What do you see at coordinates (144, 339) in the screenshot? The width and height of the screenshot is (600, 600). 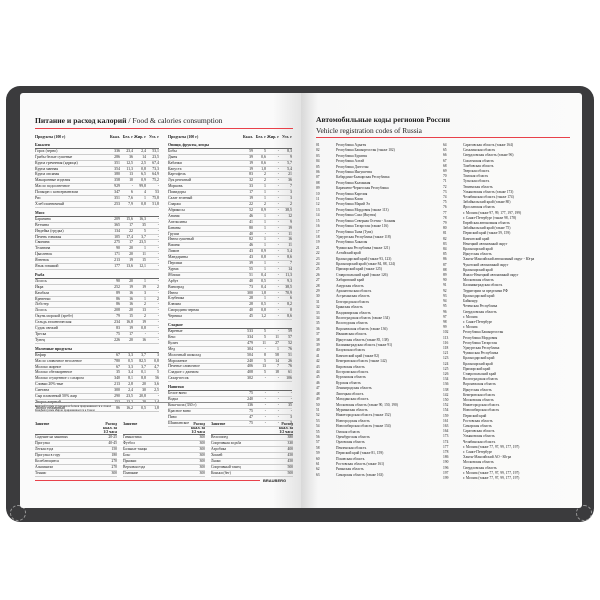 I see `cell-value: 16` at bounding box center [144, 339].